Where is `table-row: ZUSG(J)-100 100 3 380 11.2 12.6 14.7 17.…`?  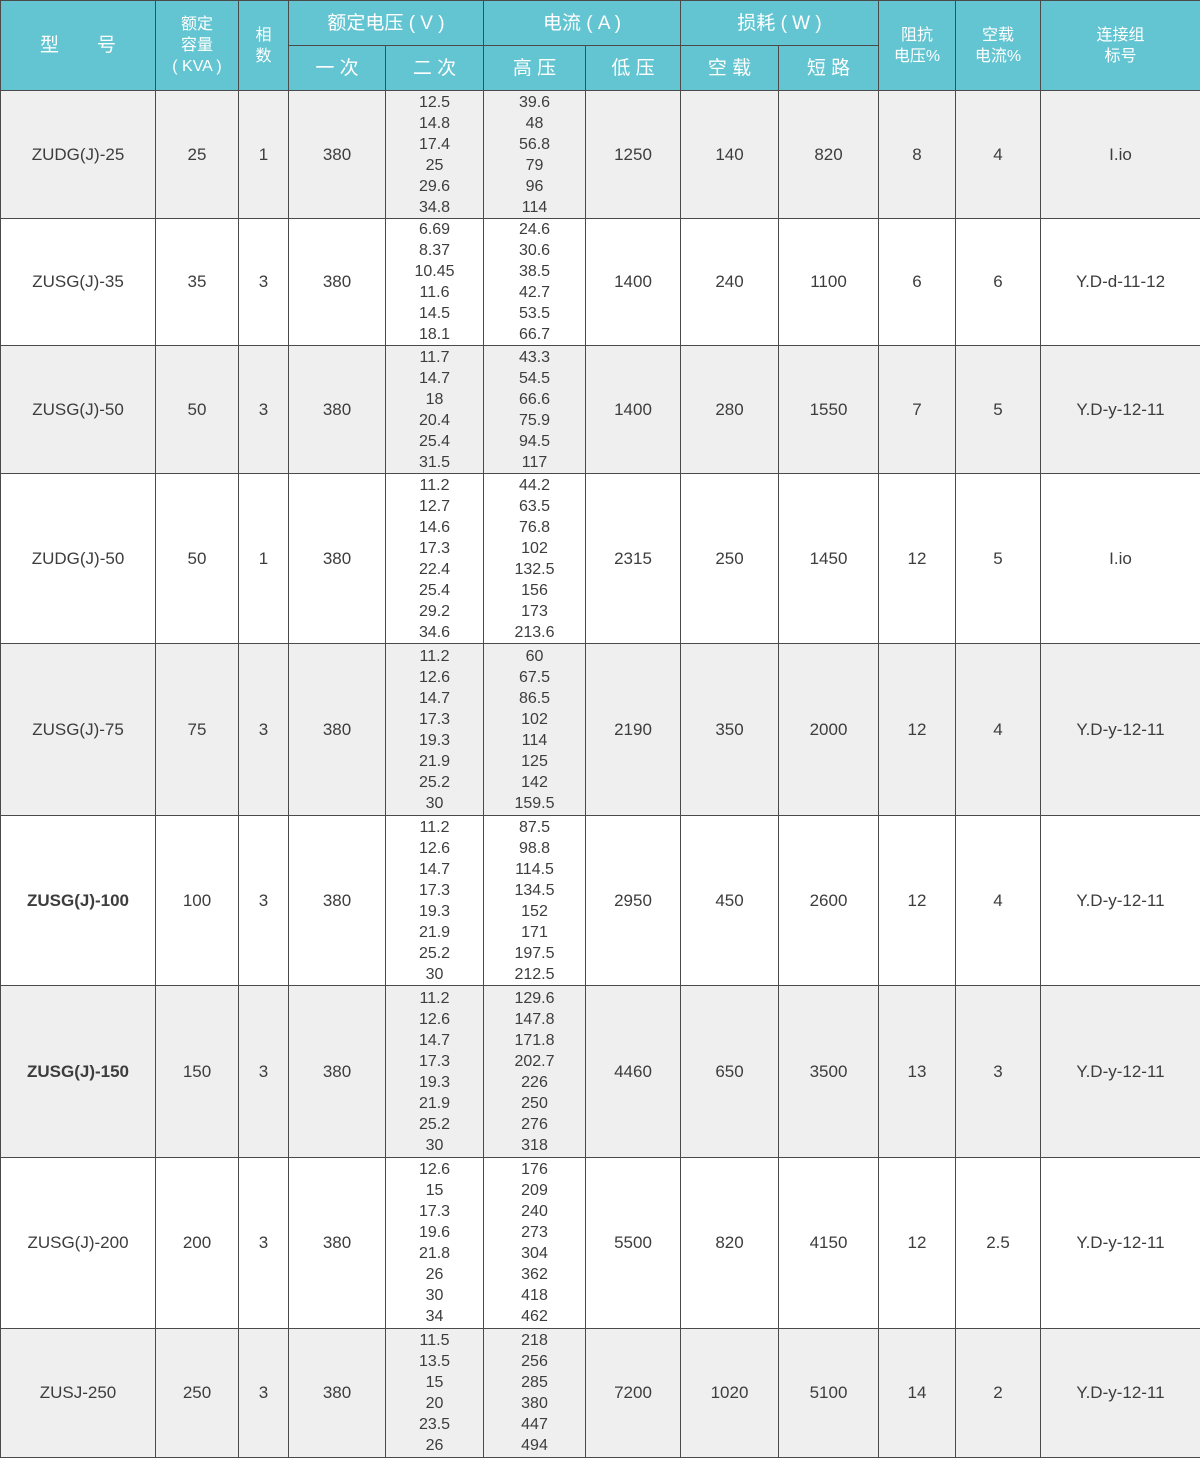
table-row: ZUSG(J)-100 100 3 380 11.2 12.6 14.7 17.… is located at coordinates (600, 901).